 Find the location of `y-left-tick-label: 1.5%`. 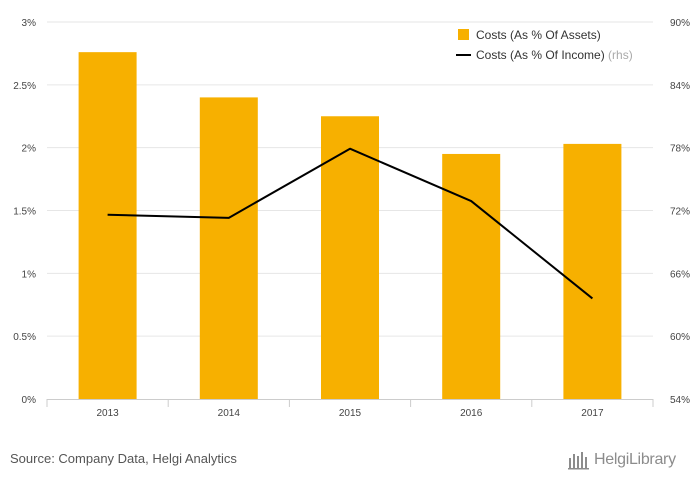

y-left-tick-label: 1.5% is located at coordinates (24, 212).